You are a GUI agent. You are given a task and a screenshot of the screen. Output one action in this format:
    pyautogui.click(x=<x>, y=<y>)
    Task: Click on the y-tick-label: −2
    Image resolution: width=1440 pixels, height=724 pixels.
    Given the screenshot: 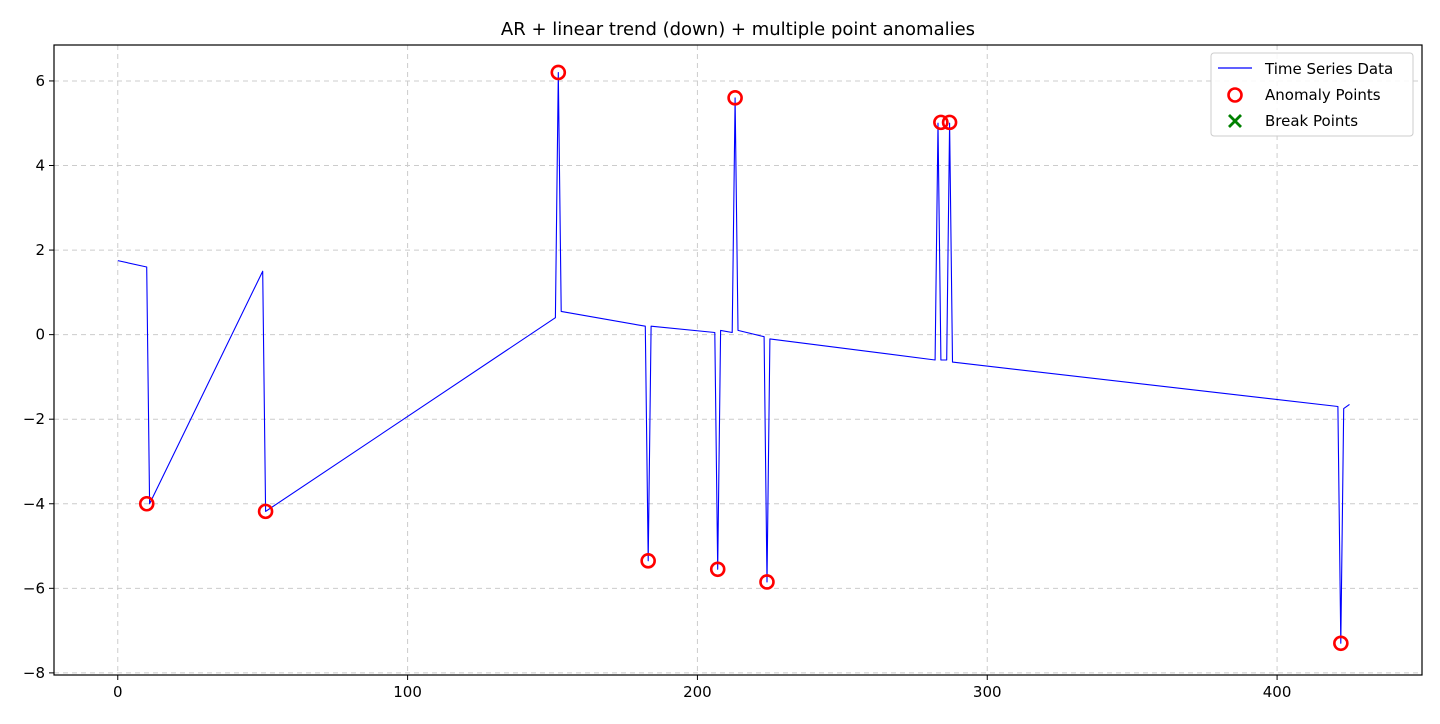 What is the action you would take?
    pyautogui.click(x=34, y=419)
    